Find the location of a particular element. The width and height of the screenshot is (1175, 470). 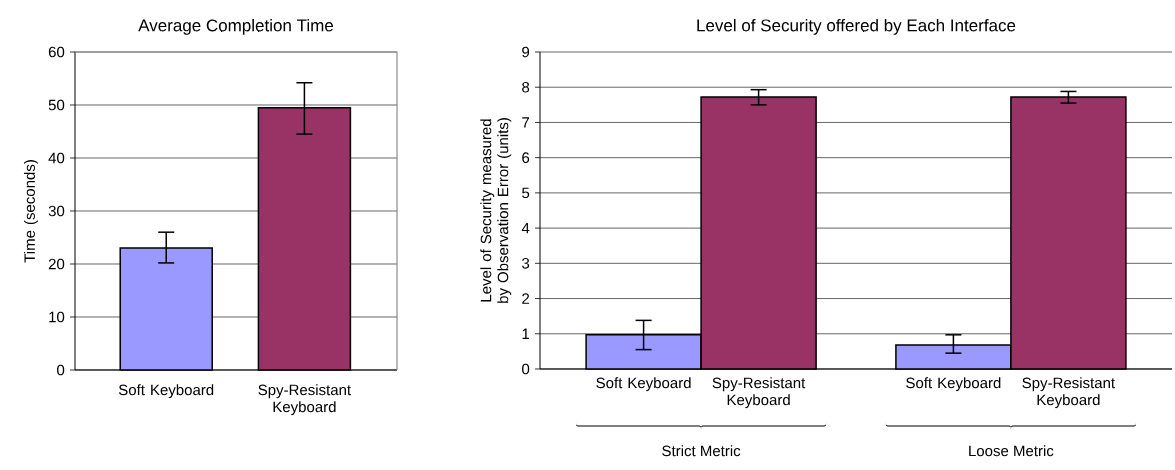

y-tick-label: 9 is located at coordinates (526, 52).